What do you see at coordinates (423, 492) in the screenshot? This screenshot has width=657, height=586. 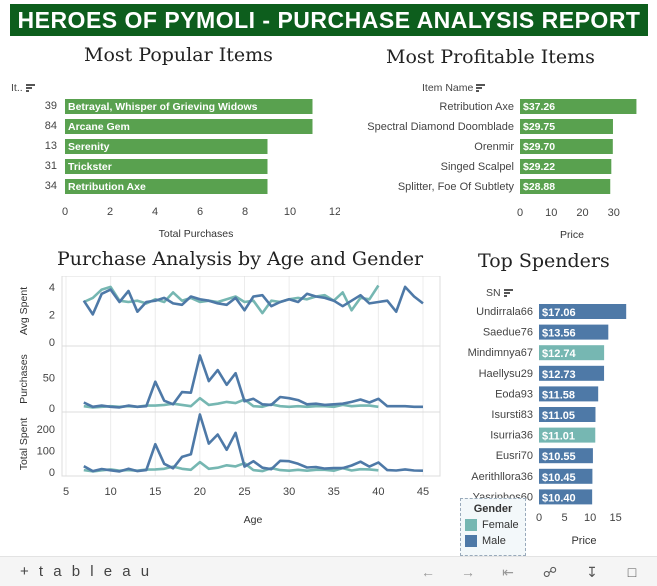 I see `x-tick-label: 45` at bounding box center [423, 492].